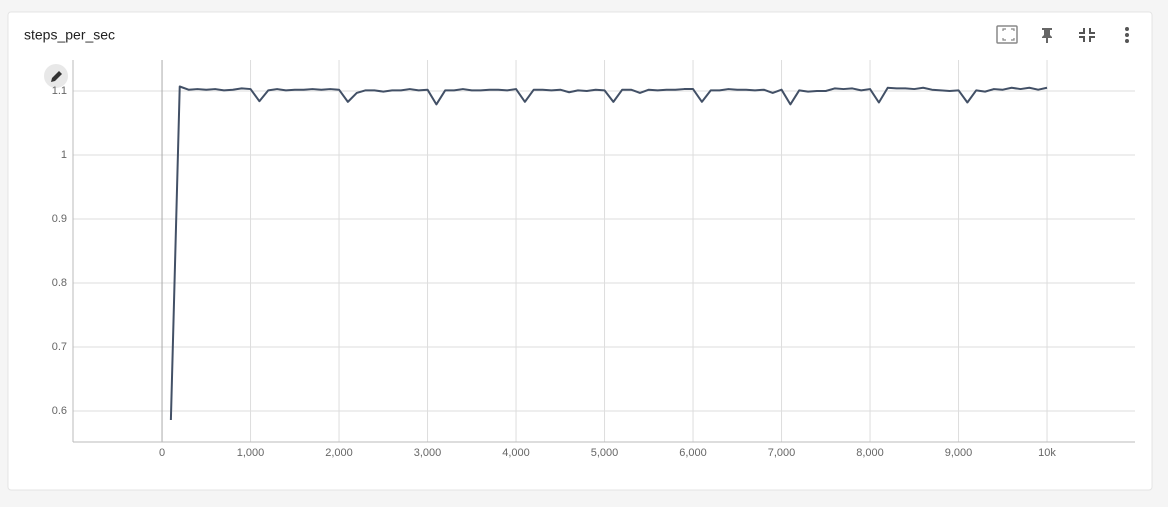  Describe the element at coordinates (1087, 35) in the screenshot. I see `collapse-button` at that location.